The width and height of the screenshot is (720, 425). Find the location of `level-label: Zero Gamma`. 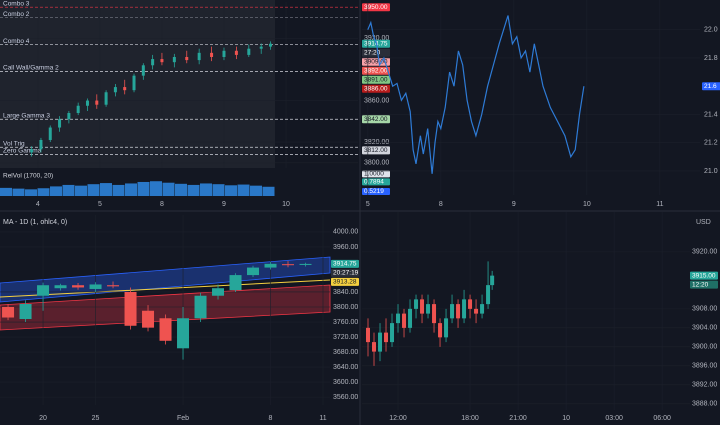

level-label: Zero Gamma is located at coordinates (22, 151).